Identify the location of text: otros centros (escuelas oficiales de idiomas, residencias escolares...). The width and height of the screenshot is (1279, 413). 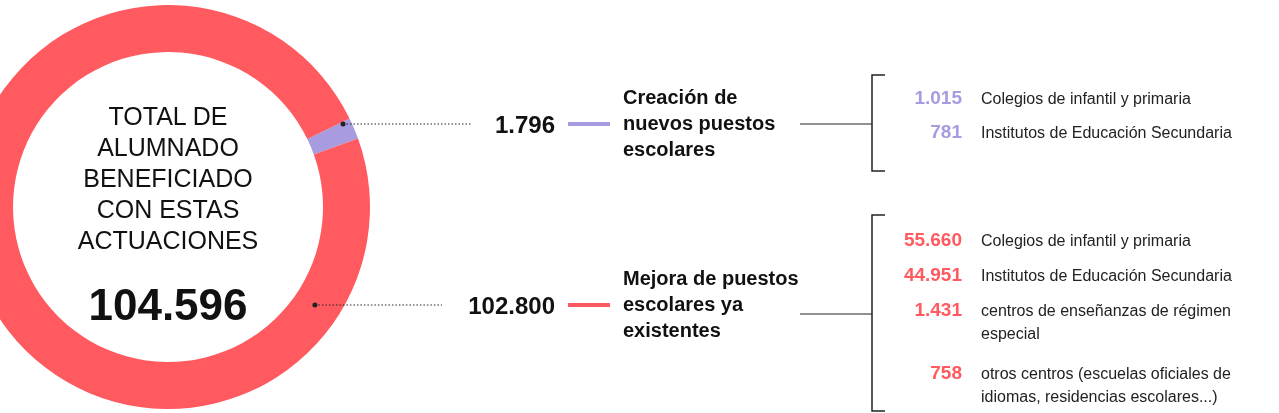
(1106, 385).